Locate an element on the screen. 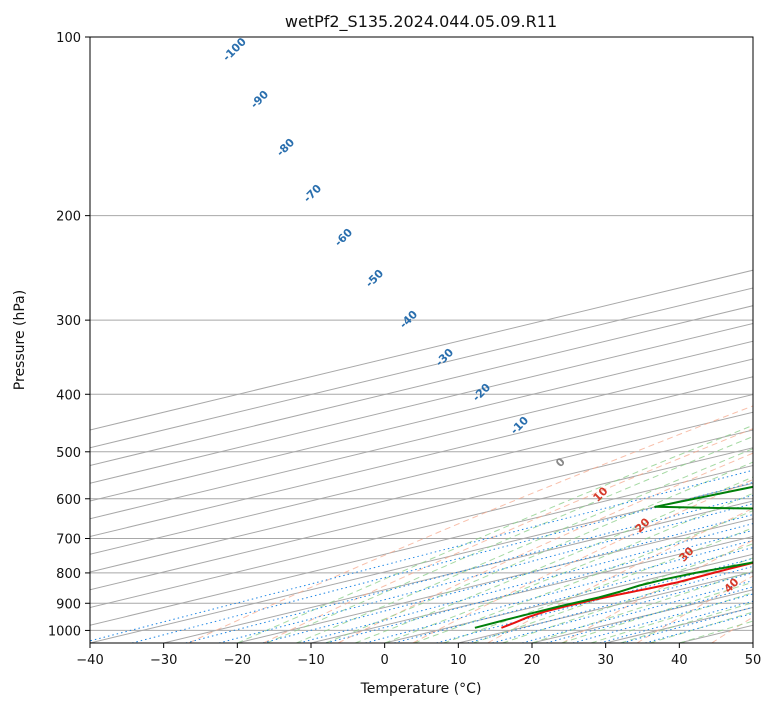 The image size is (775, 708). x-tick-label: 0 is located at coordinates (385, 660).